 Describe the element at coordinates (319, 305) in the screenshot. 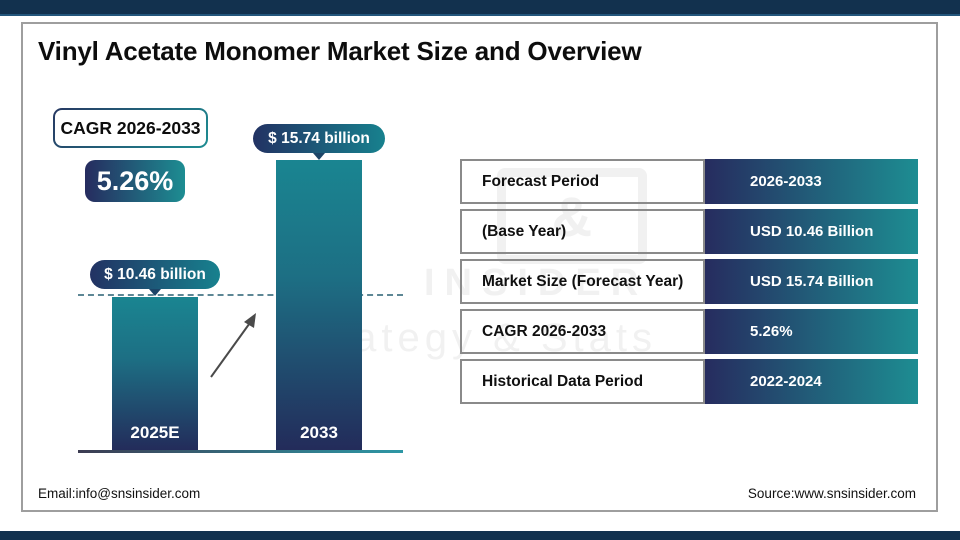

I see `bar-2033: 2033` at that location.